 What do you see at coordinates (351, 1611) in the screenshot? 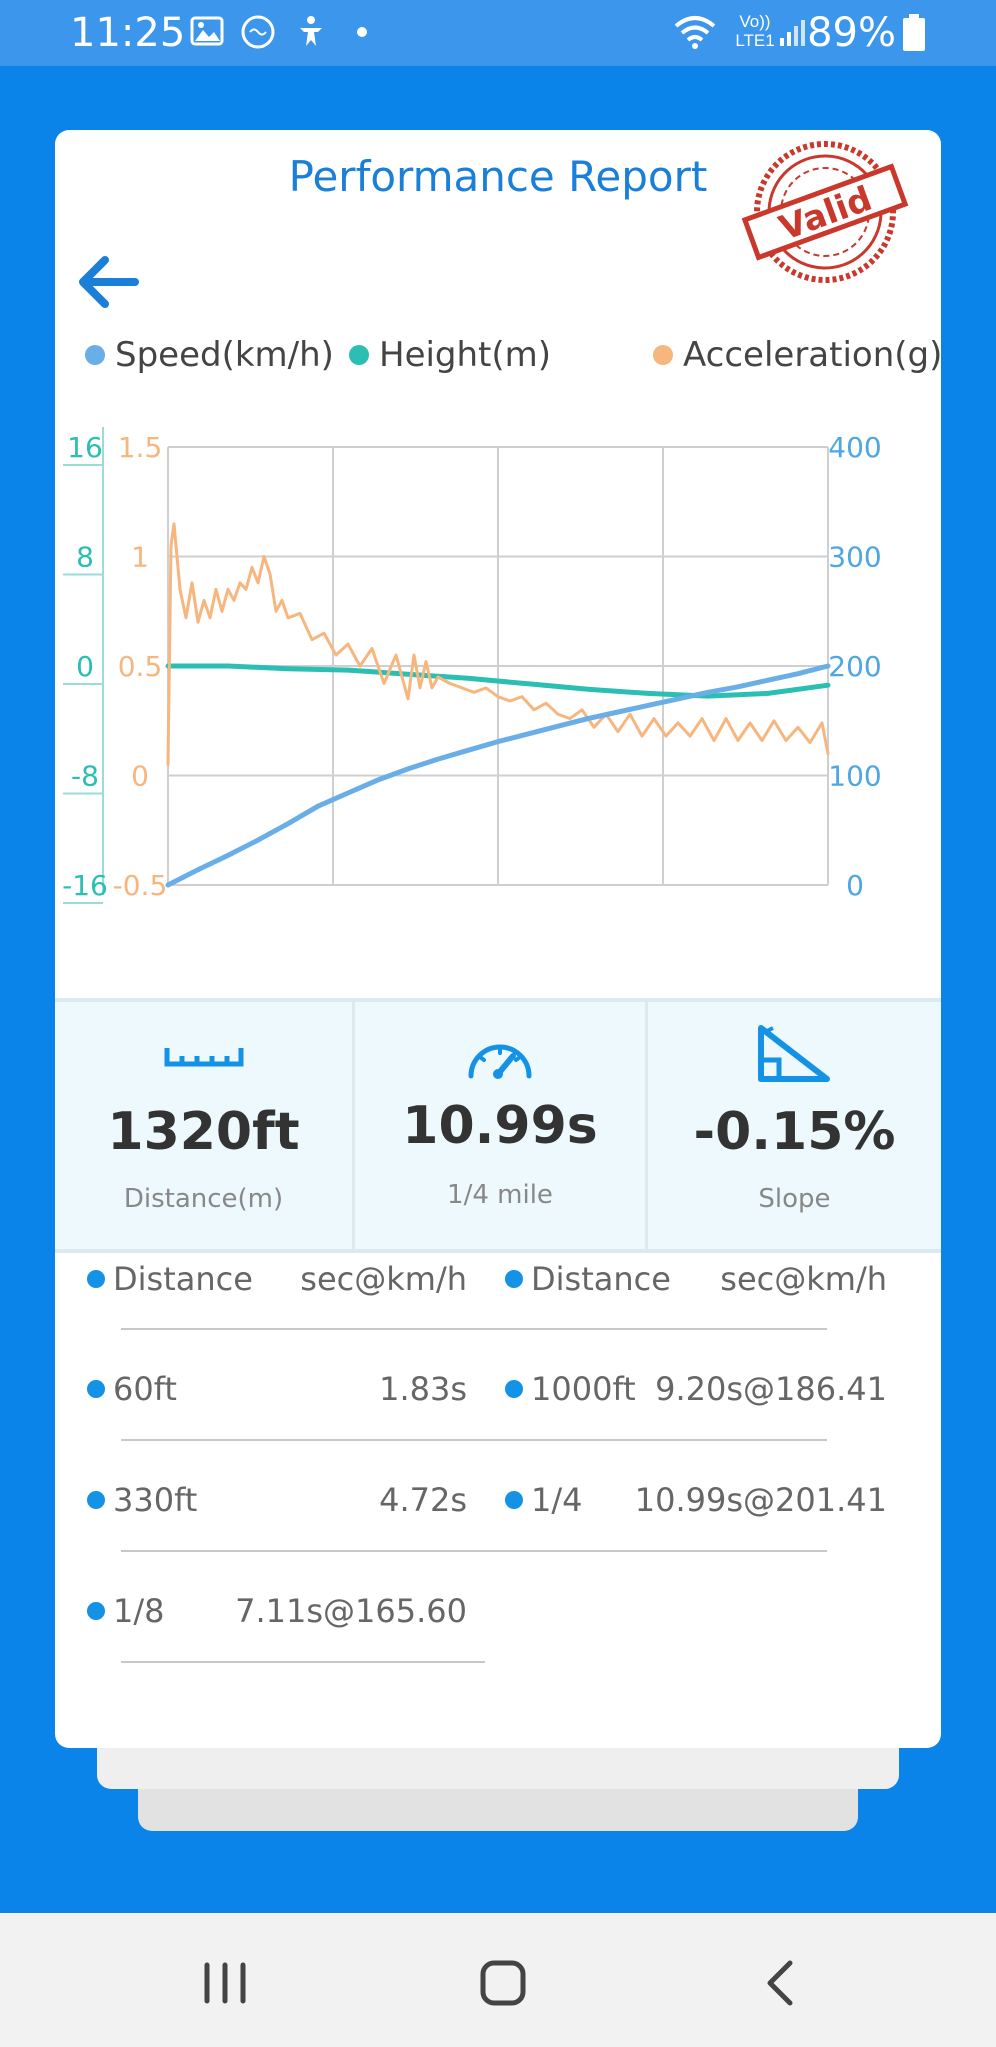
I see `split-value: 7.11s@165.60` at bounding box center [351, 1611].